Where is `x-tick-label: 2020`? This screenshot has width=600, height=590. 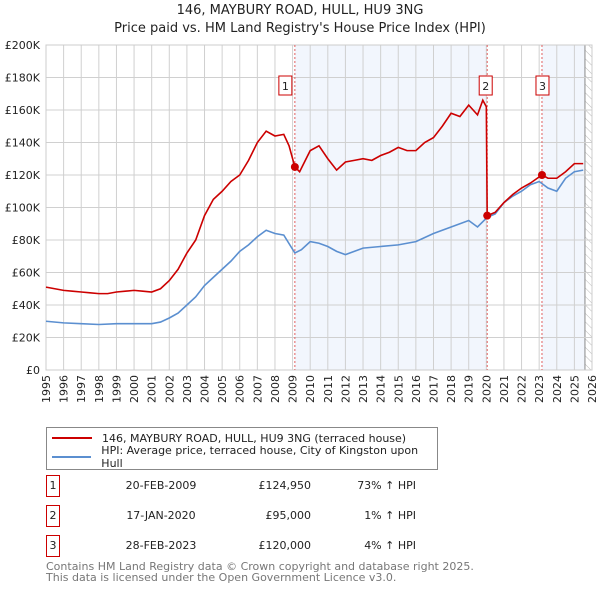
x-tick-label: 2020 is located at coordinates (486, 389).